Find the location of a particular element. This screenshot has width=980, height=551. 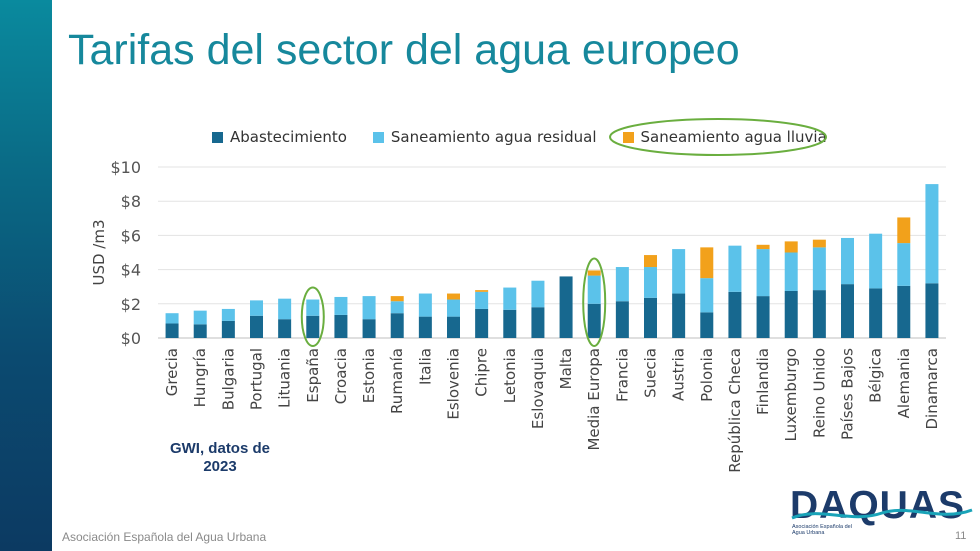

legend-swatch-abastecimiento is located at coordinates (217, 137).